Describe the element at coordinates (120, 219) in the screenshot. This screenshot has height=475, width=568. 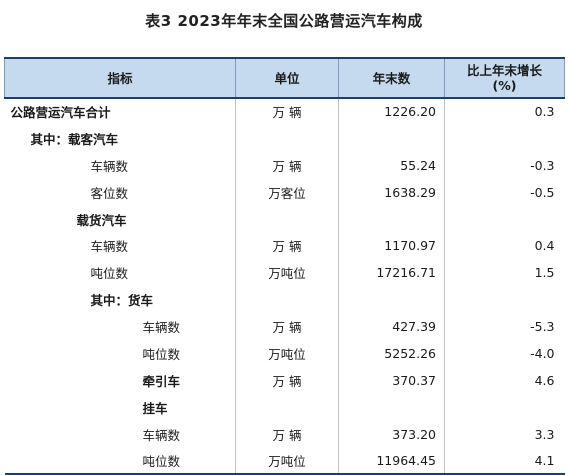
I see `row-label: 载货汽车` at that location.